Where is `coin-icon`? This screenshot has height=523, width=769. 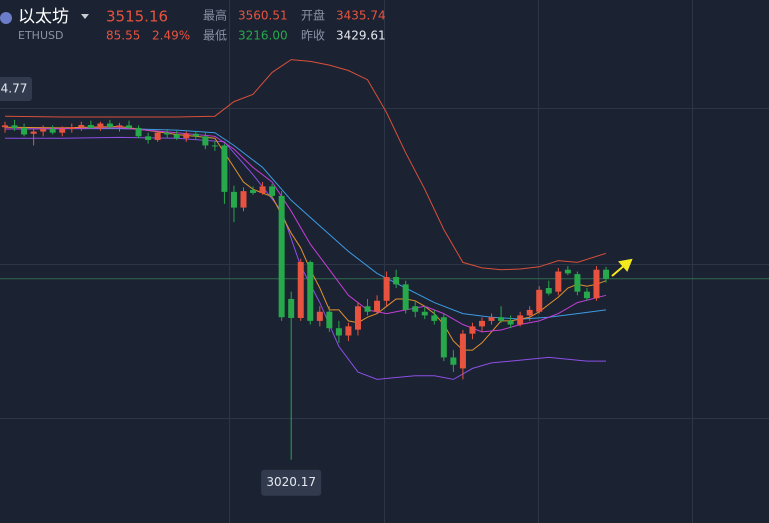
coin-icon is located at coordinates (6, 18).